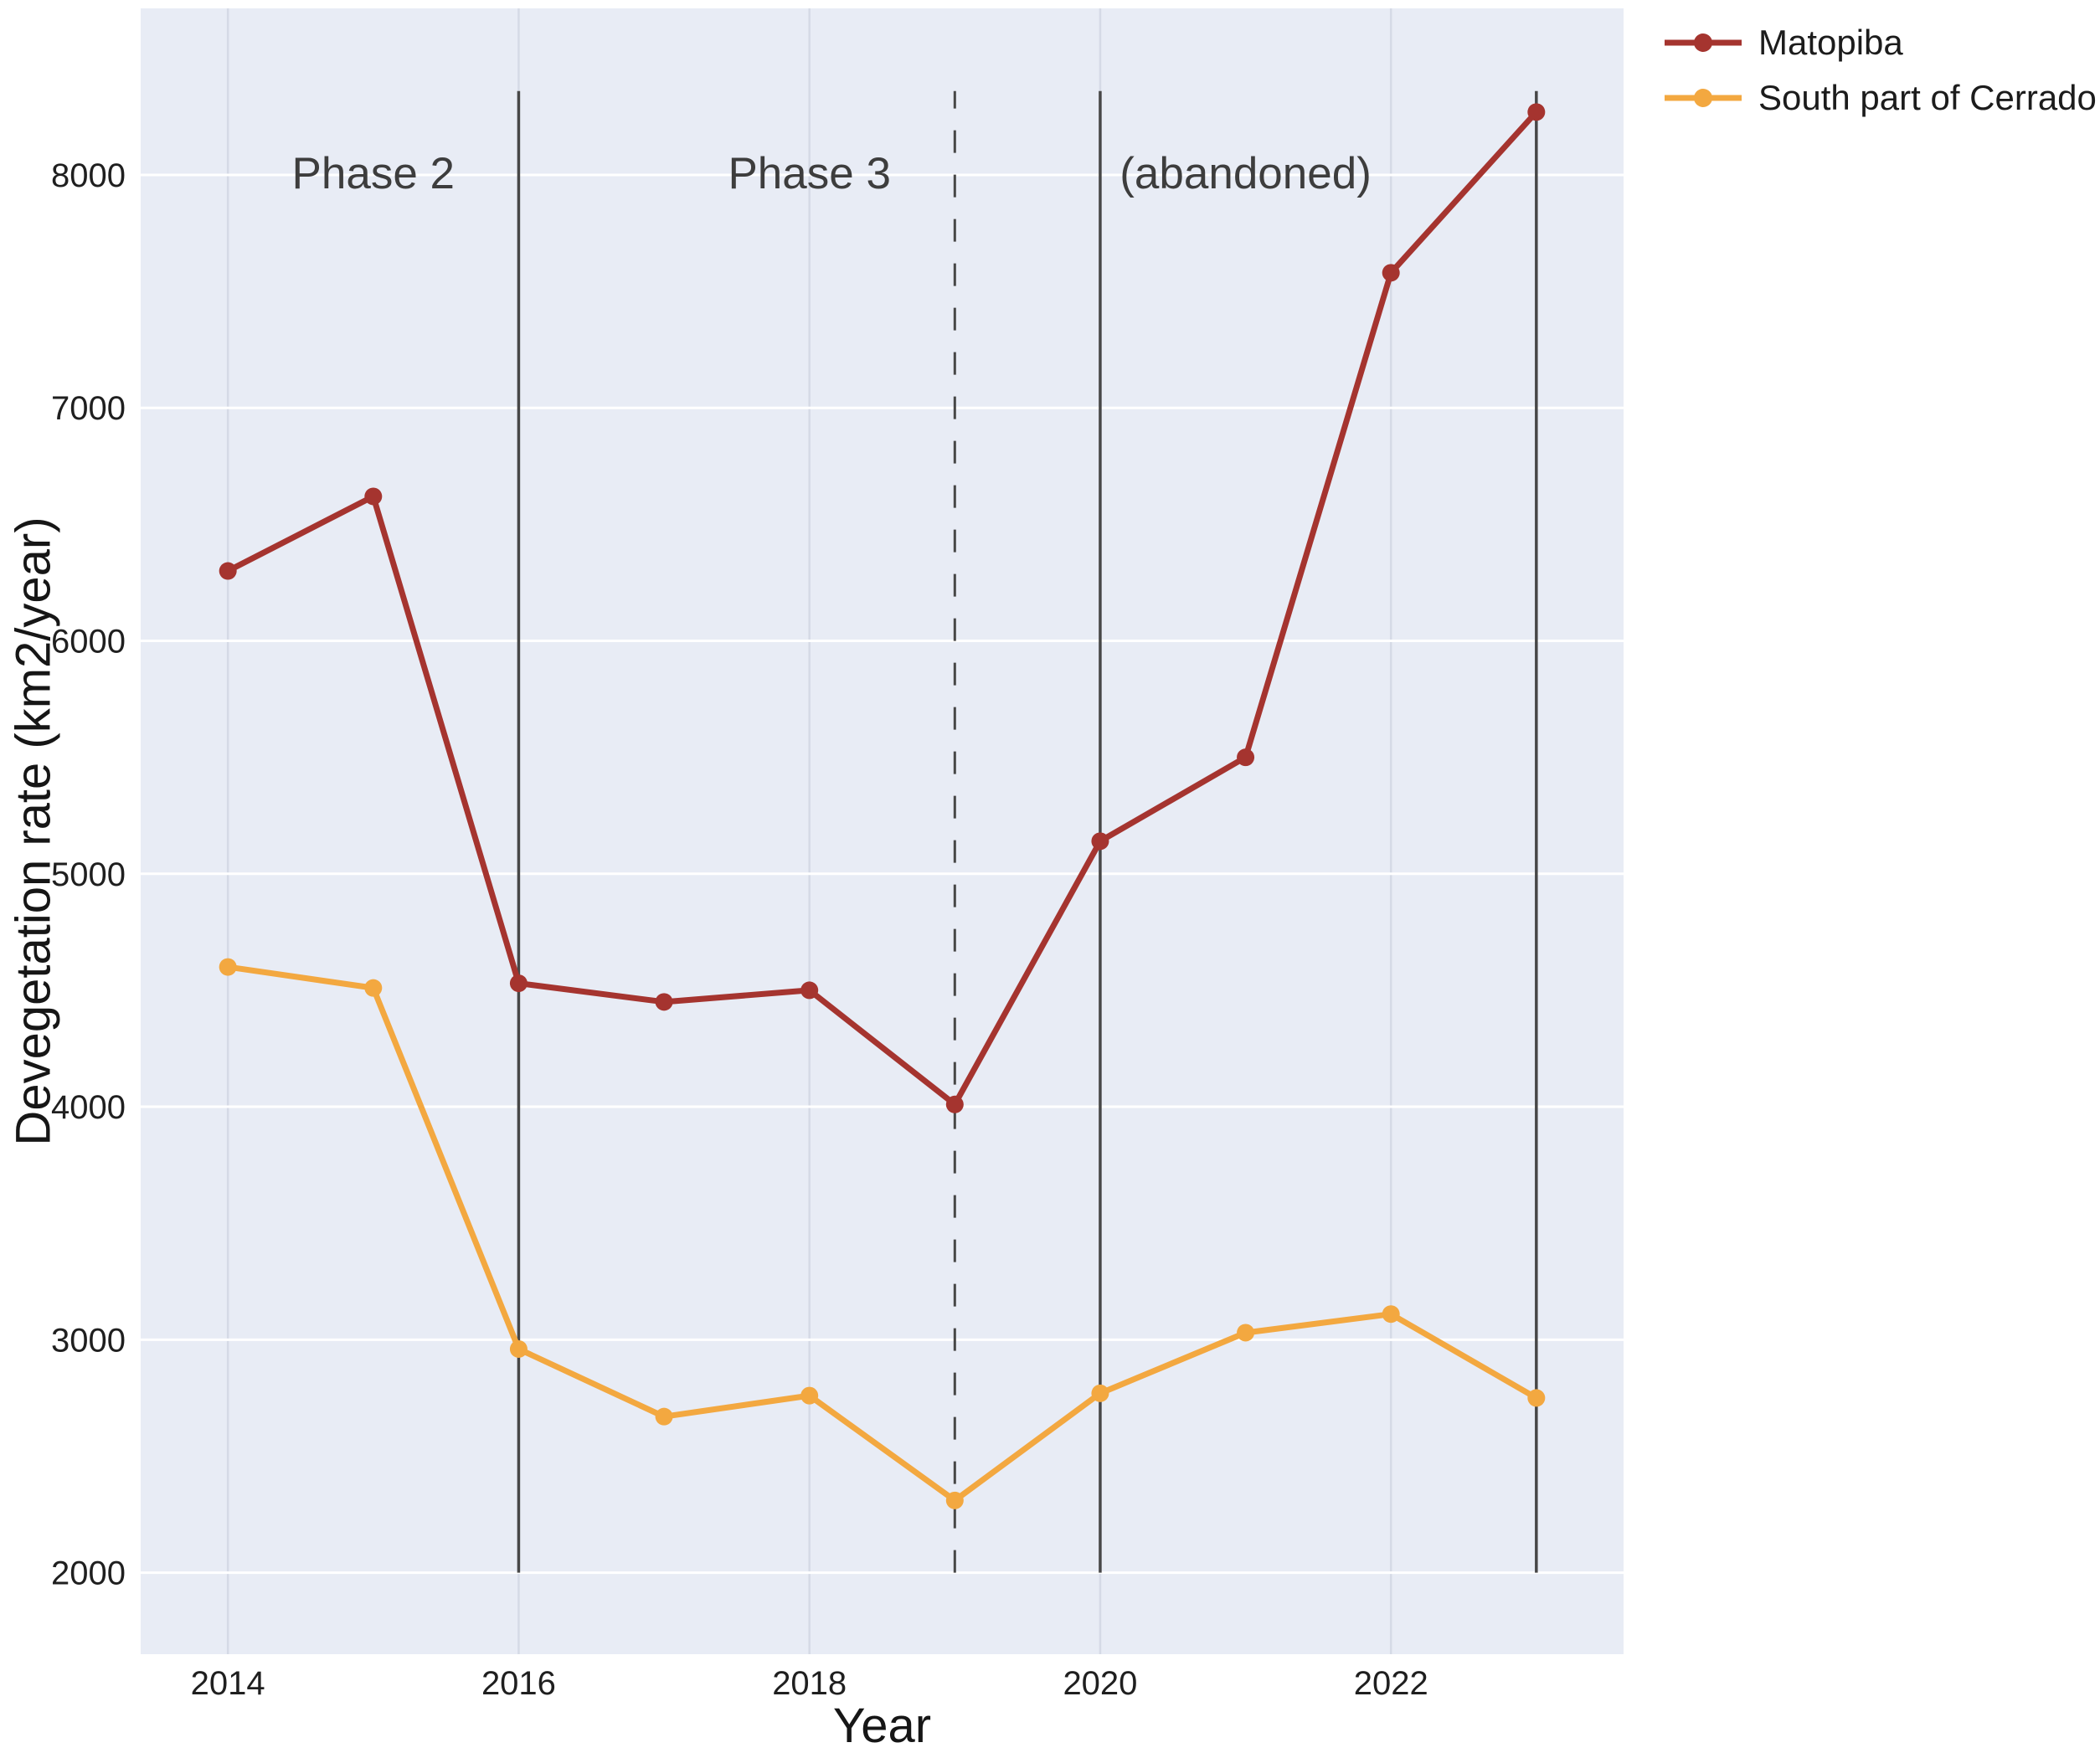  I want to click on legend-swatch-matopiba-icon, so click(1704, 43).